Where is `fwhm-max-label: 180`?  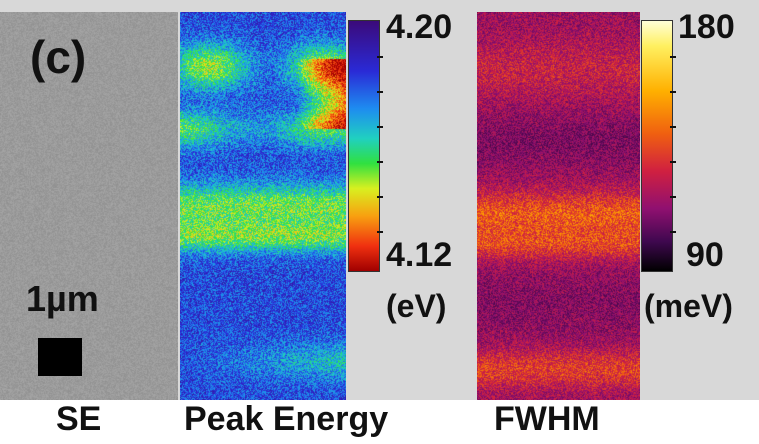
fwhm-max-label: 180 is located at coordinates (706, 27).